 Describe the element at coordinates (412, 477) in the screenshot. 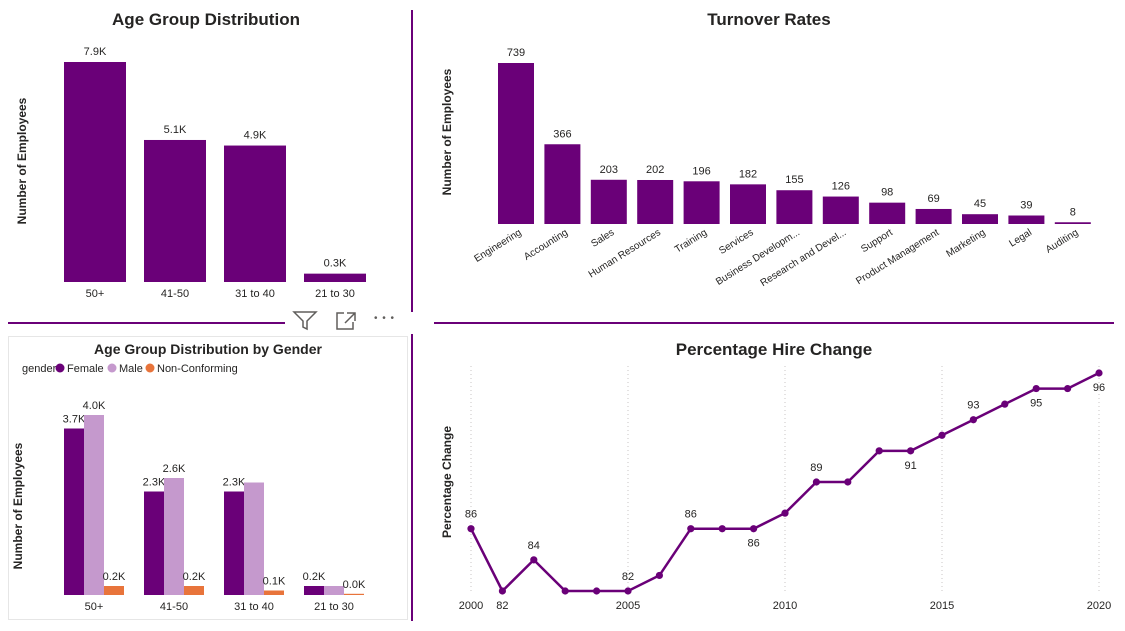

I see `vertical-divider-bottom` at that location.